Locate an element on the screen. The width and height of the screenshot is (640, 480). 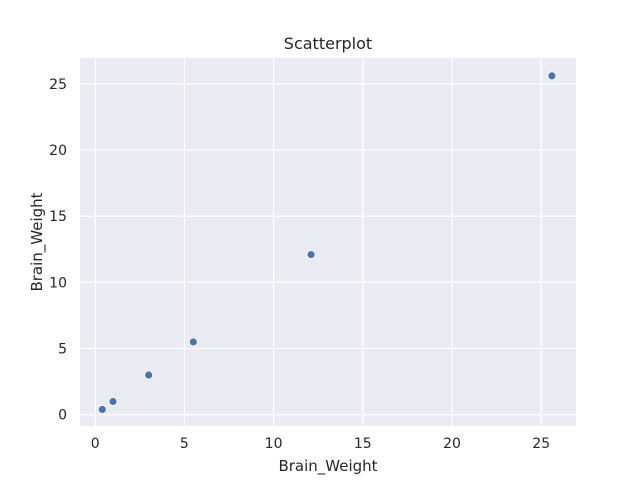
x-tick-labels: 0 5 10 15 20 25 is located at coordinates (320, 444).